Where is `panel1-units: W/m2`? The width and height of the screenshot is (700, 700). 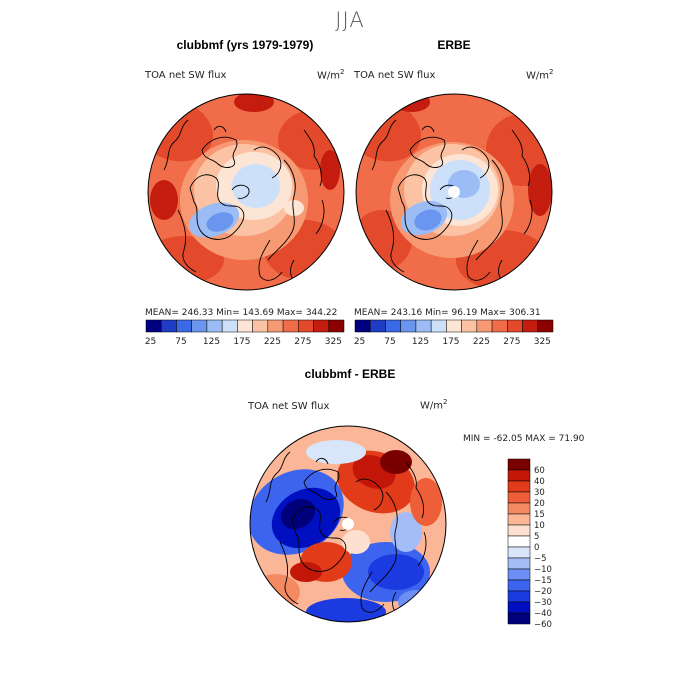
panel1-units: W/m2 is located at coordinates (331, 75).